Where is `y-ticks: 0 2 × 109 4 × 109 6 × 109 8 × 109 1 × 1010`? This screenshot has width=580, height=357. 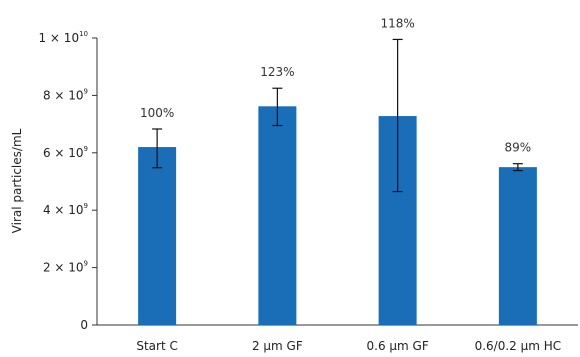
y-ticks: 0 2 × 109 4 × 109 6 × 109 8 × 109 1 × 1010 is located at coordinates (67, 181).